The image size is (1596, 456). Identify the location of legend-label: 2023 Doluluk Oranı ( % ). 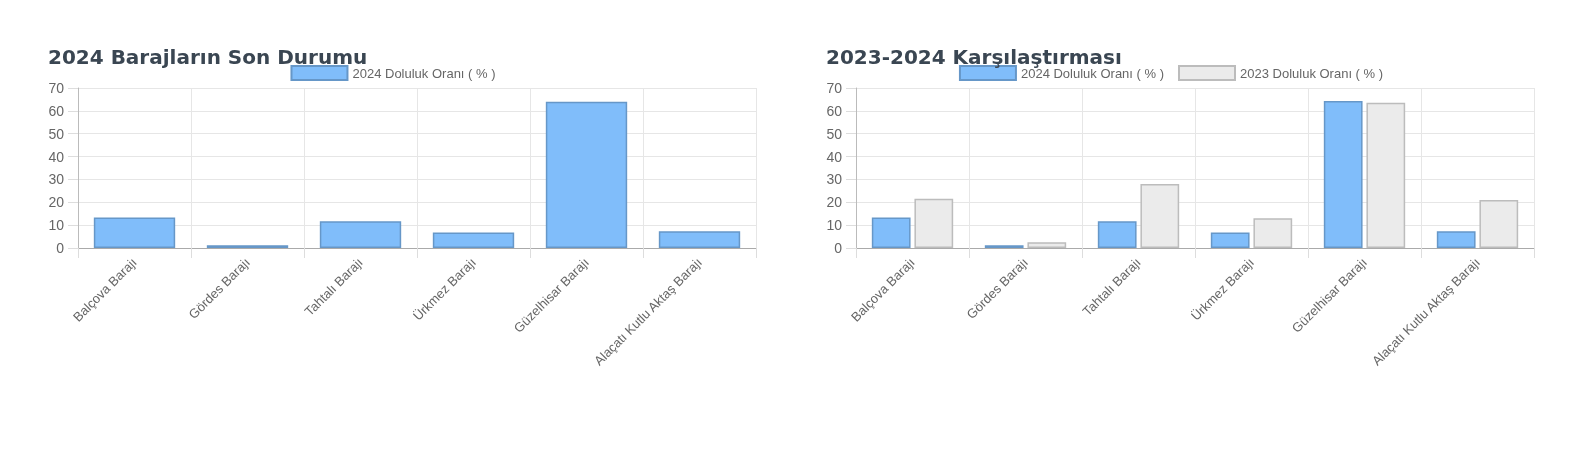
(1312, 73).